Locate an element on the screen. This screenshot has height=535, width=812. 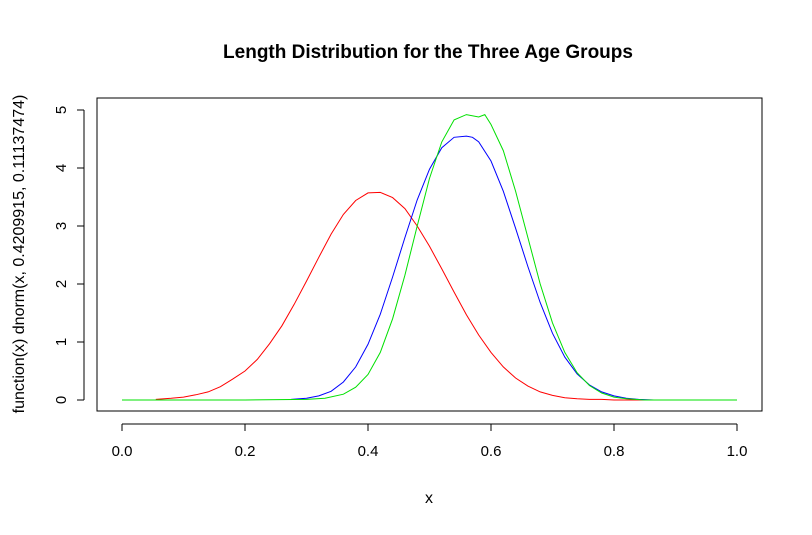
y-tick-label: 2 is located at coordinates (61, 284).